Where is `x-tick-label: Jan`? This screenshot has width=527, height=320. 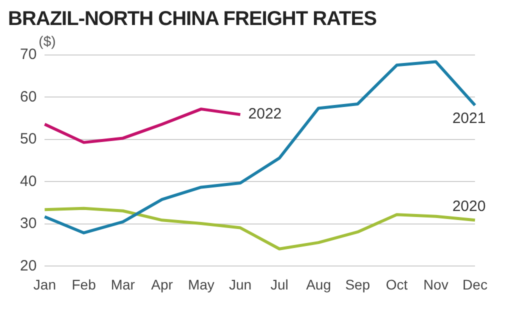
x-tick-label: Jan is located at coordinates (44, 284).